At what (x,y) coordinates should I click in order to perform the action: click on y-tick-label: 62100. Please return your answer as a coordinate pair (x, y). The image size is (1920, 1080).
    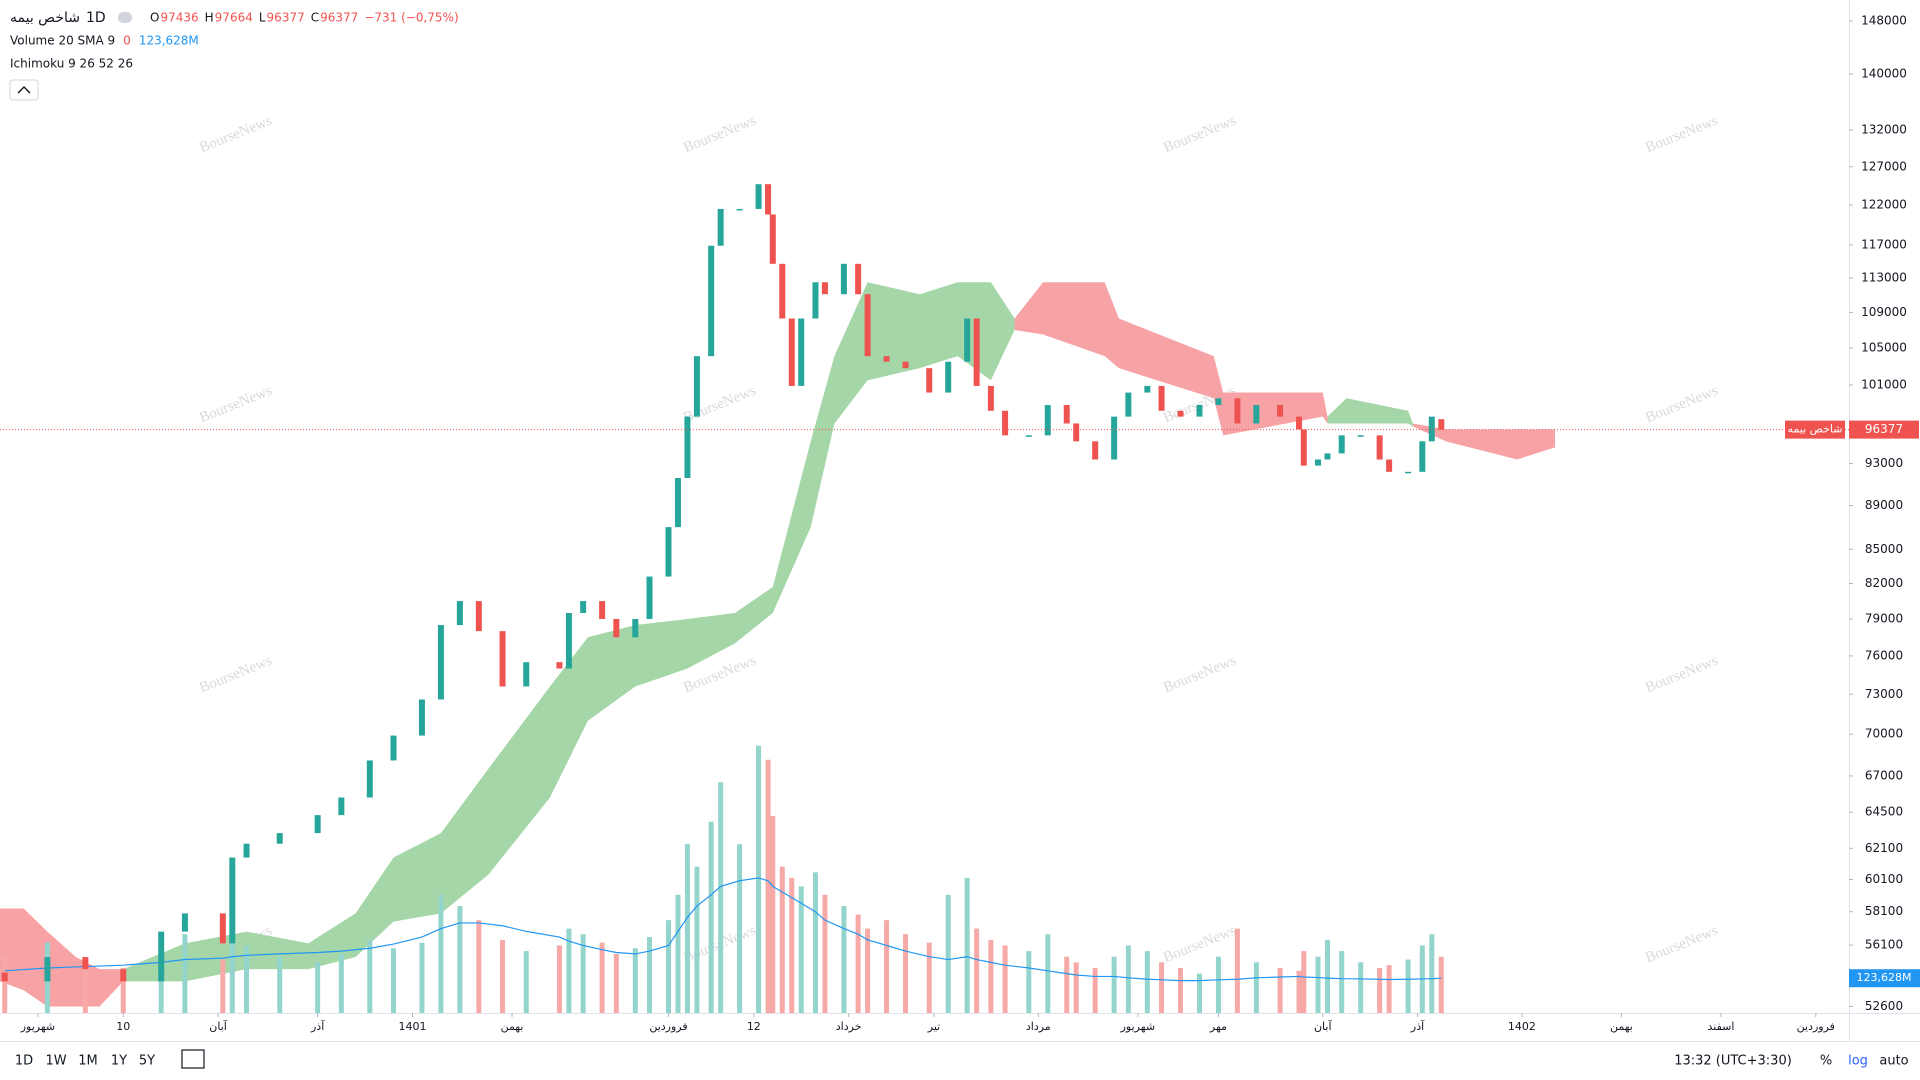
    Looking at the image, I should click on (1884, 848).